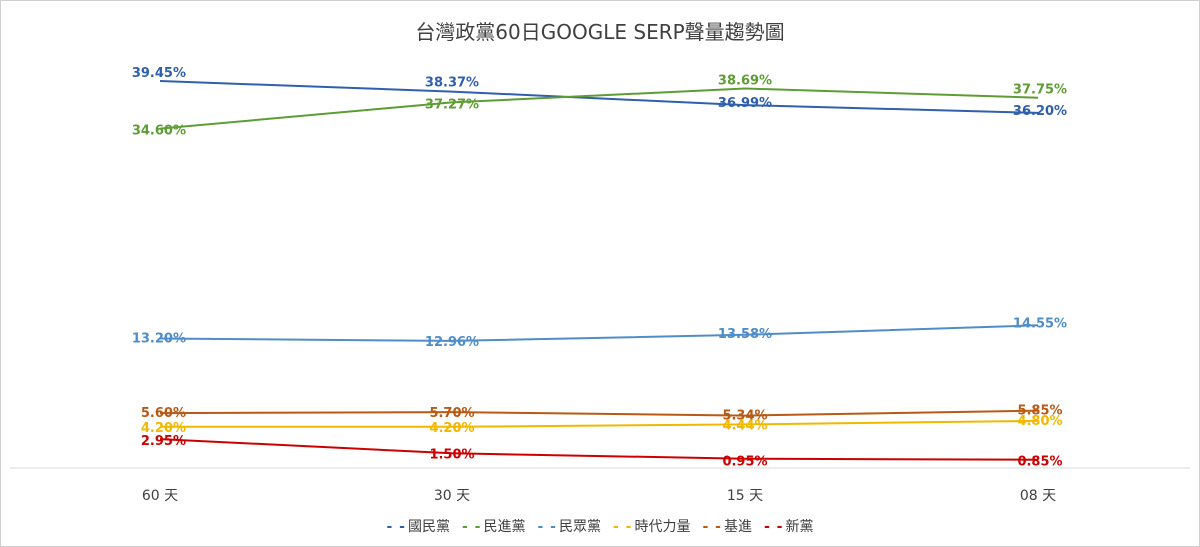  I want to click on data-label: 4.44%, so click(744, 425).